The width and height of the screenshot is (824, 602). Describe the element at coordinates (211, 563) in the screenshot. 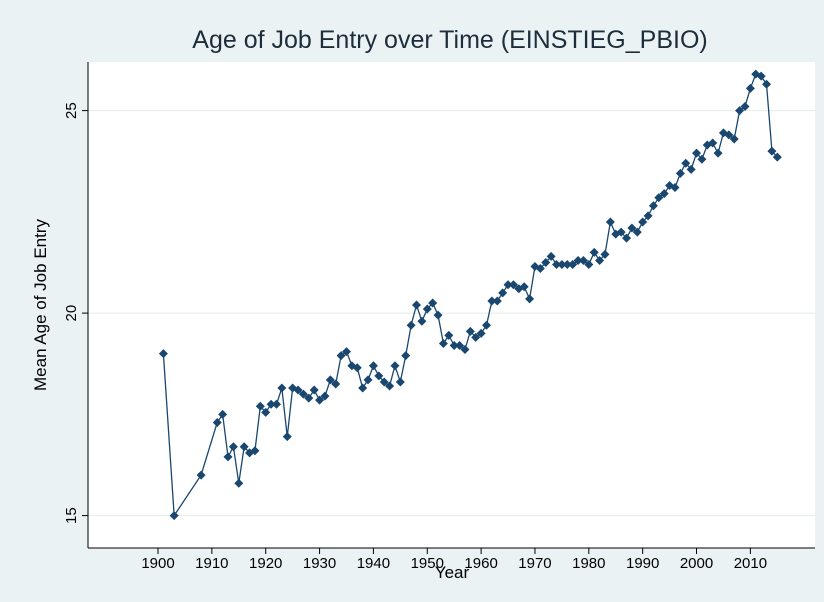

I see `x-tick-label: 1910` at that location.